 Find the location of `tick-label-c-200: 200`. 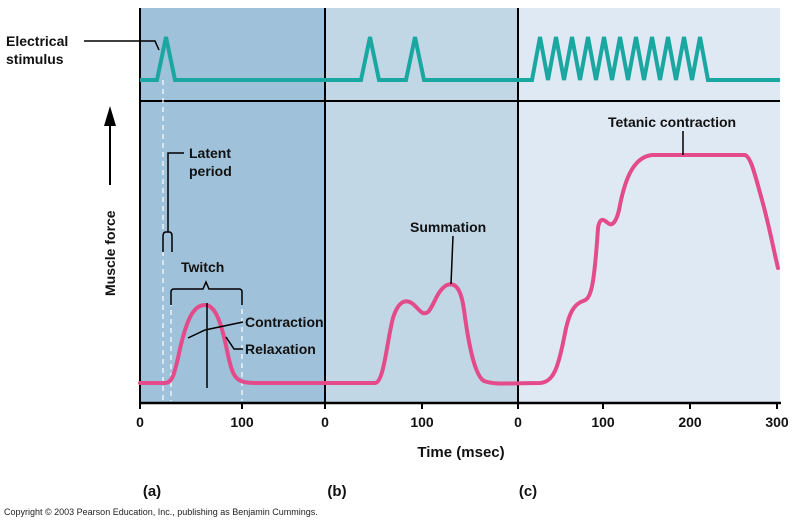

tick-label-c-200: 200 is located at coordinates (690, 422).